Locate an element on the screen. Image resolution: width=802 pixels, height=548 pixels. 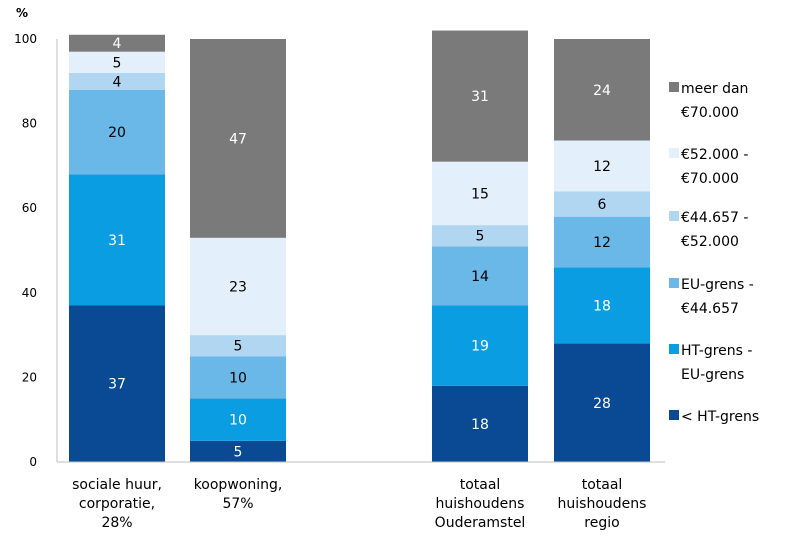
category-label: 57% is located at coordinates (237, 504).